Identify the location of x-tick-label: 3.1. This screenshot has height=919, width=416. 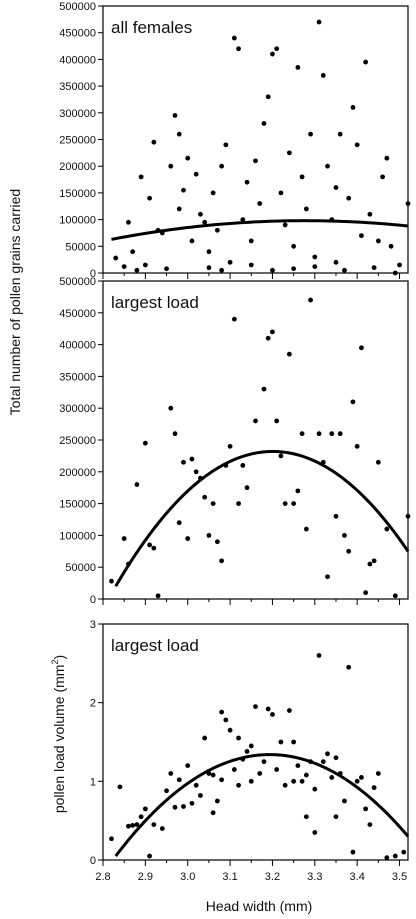
(229, 877).